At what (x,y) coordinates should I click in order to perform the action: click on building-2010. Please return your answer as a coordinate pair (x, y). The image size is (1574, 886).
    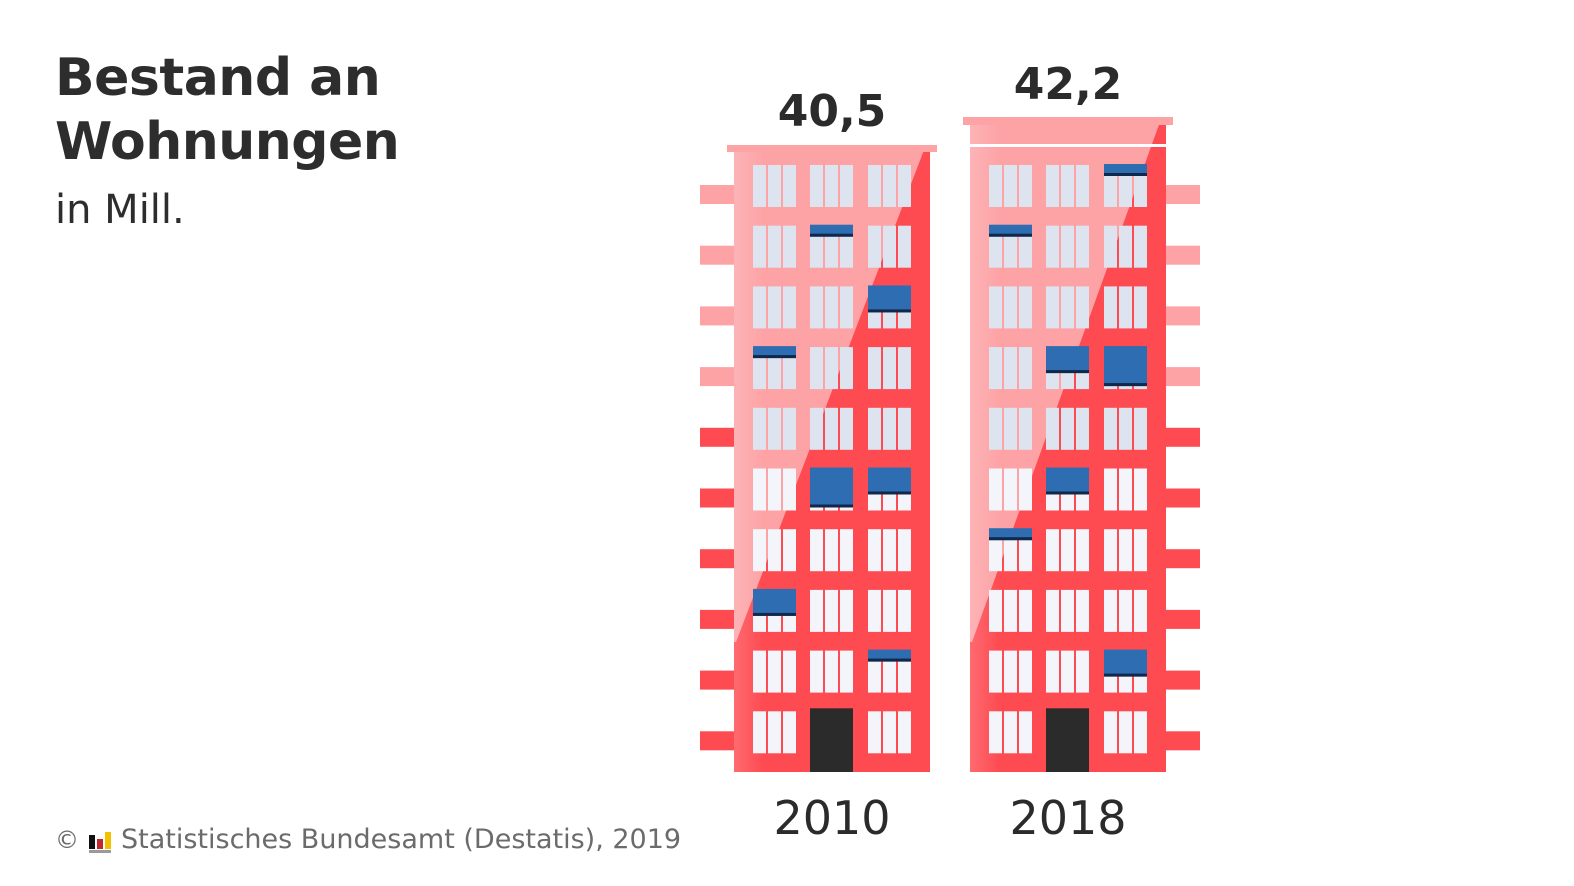
    Looking at the image, I should click on (818, 458).